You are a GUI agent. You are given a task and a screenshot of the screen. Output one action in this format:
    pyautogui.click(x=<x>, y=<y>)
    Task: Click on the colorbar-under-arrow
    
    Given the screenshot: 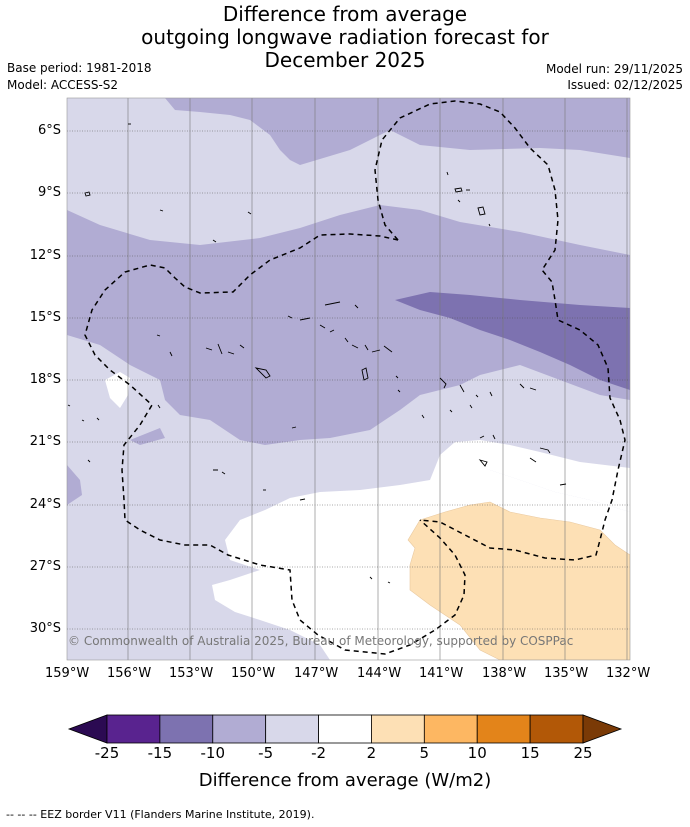 What is the action you would take?
    pyautogui.click(x=87, y=729)
    